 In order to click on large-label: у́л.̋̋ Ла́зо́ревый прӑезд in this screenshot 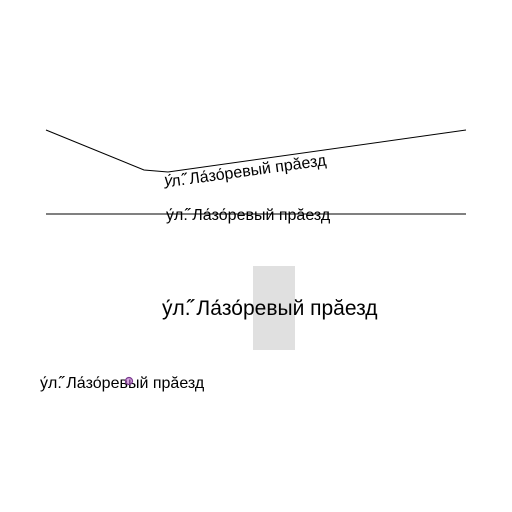, I will do `click(270, 308)`.